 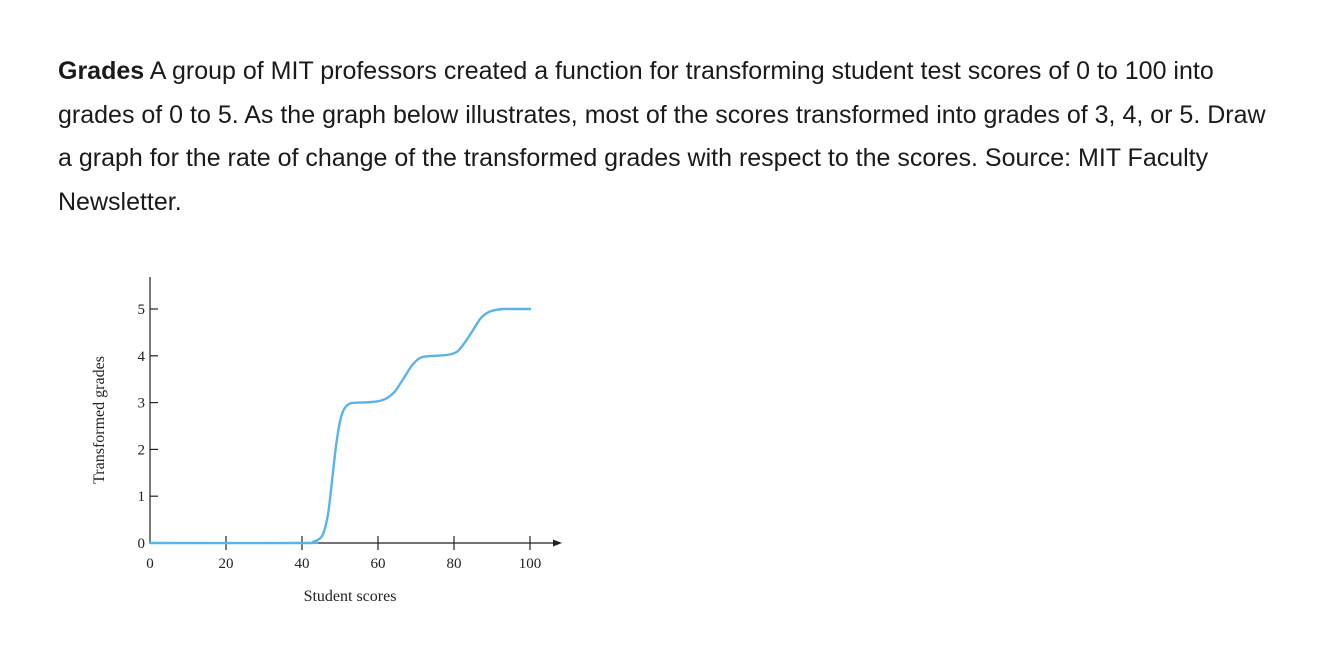 I want to click on problem-heading: Grades, so click(x=101, y=71).